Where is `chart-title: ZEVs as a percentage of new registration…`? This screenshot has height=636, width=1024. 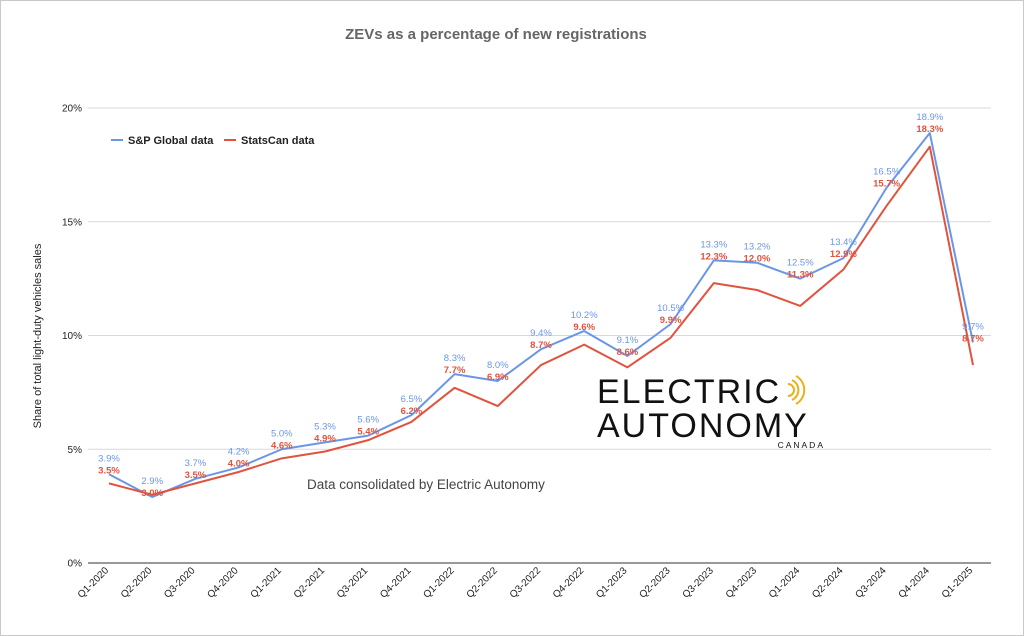
chart-title: ZEVs as a percentage of new registration… is located at coordinates (496, 34).